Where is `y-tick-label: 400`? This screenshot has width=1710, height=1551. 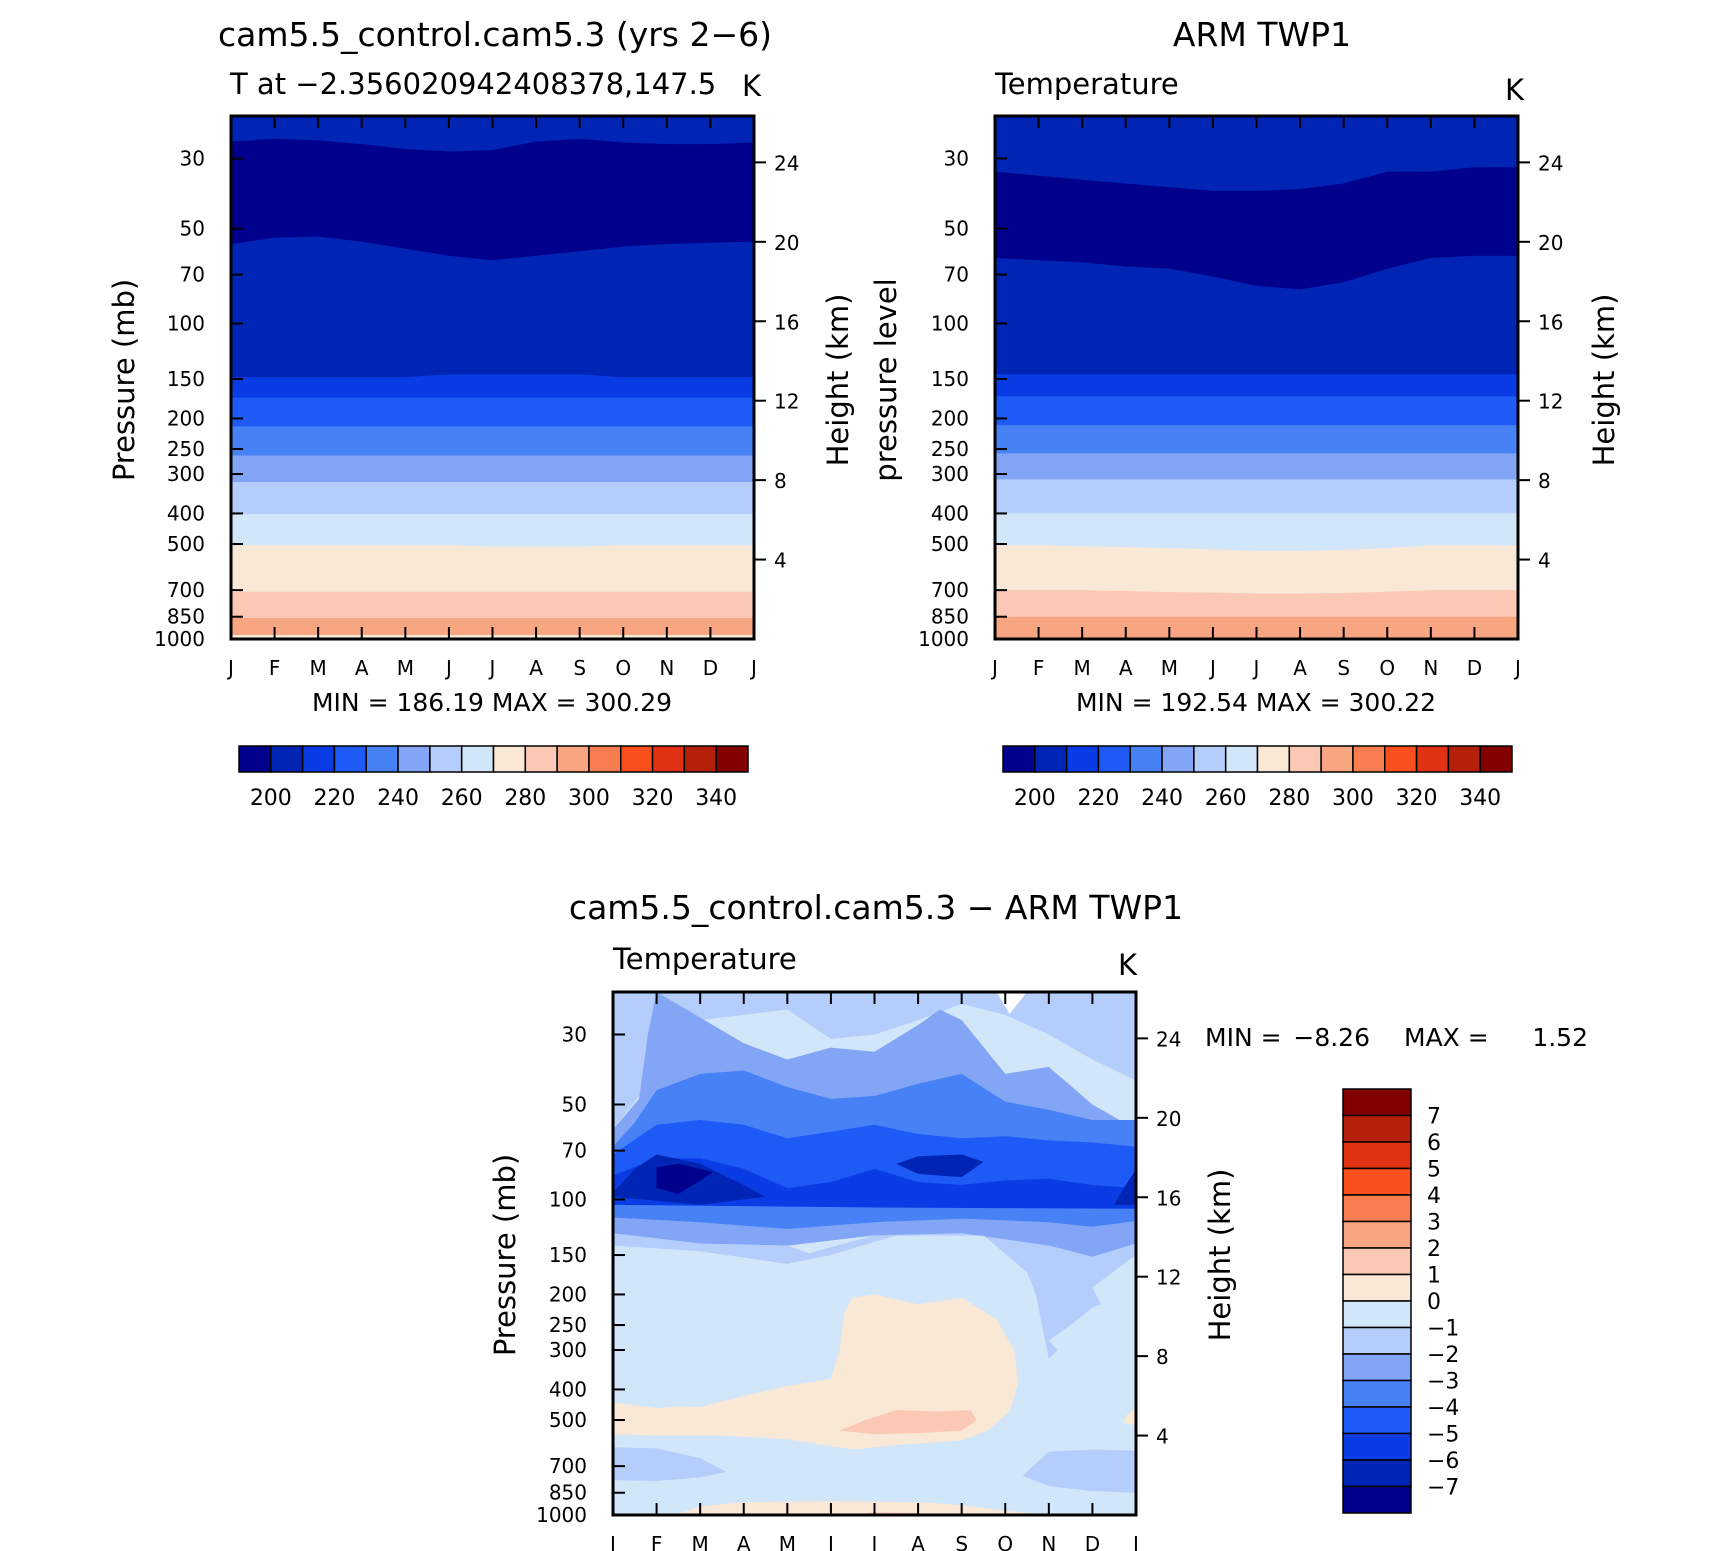
y-tick-label: 400 is located at coordinates (950, 513).